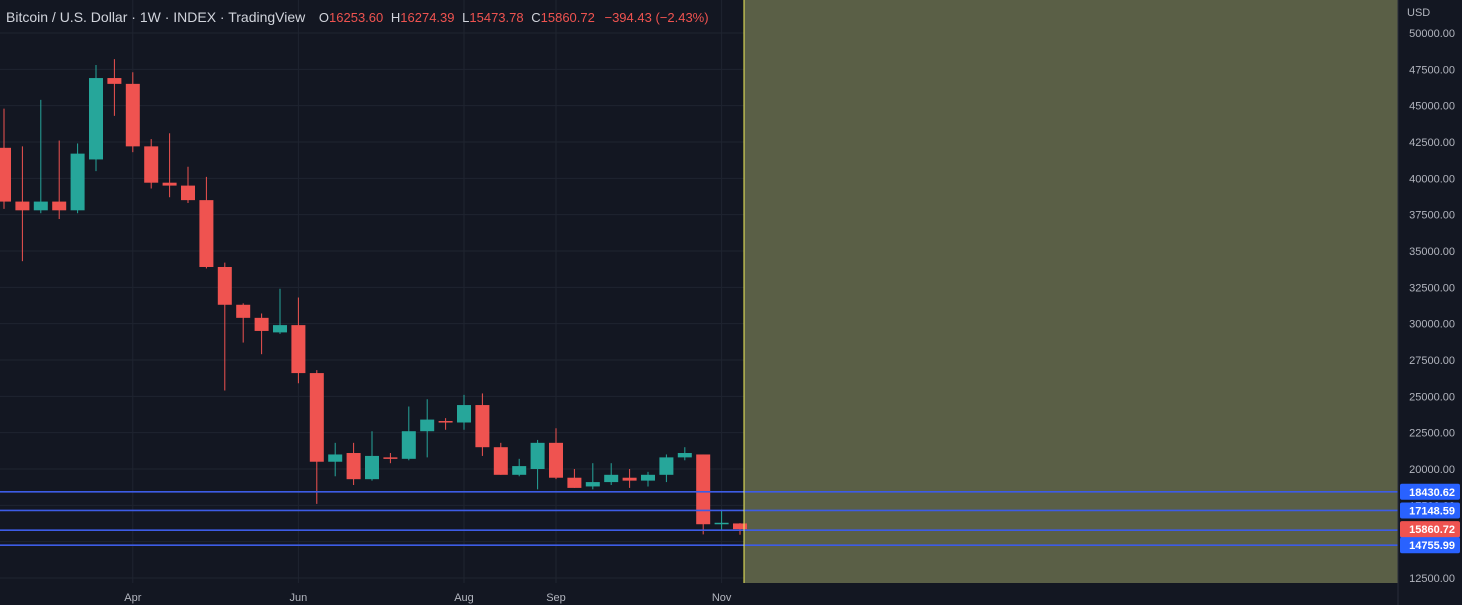 The width and height of the screenshot is (1462, 605). I want to click on high-label: H, so click(395, 17).